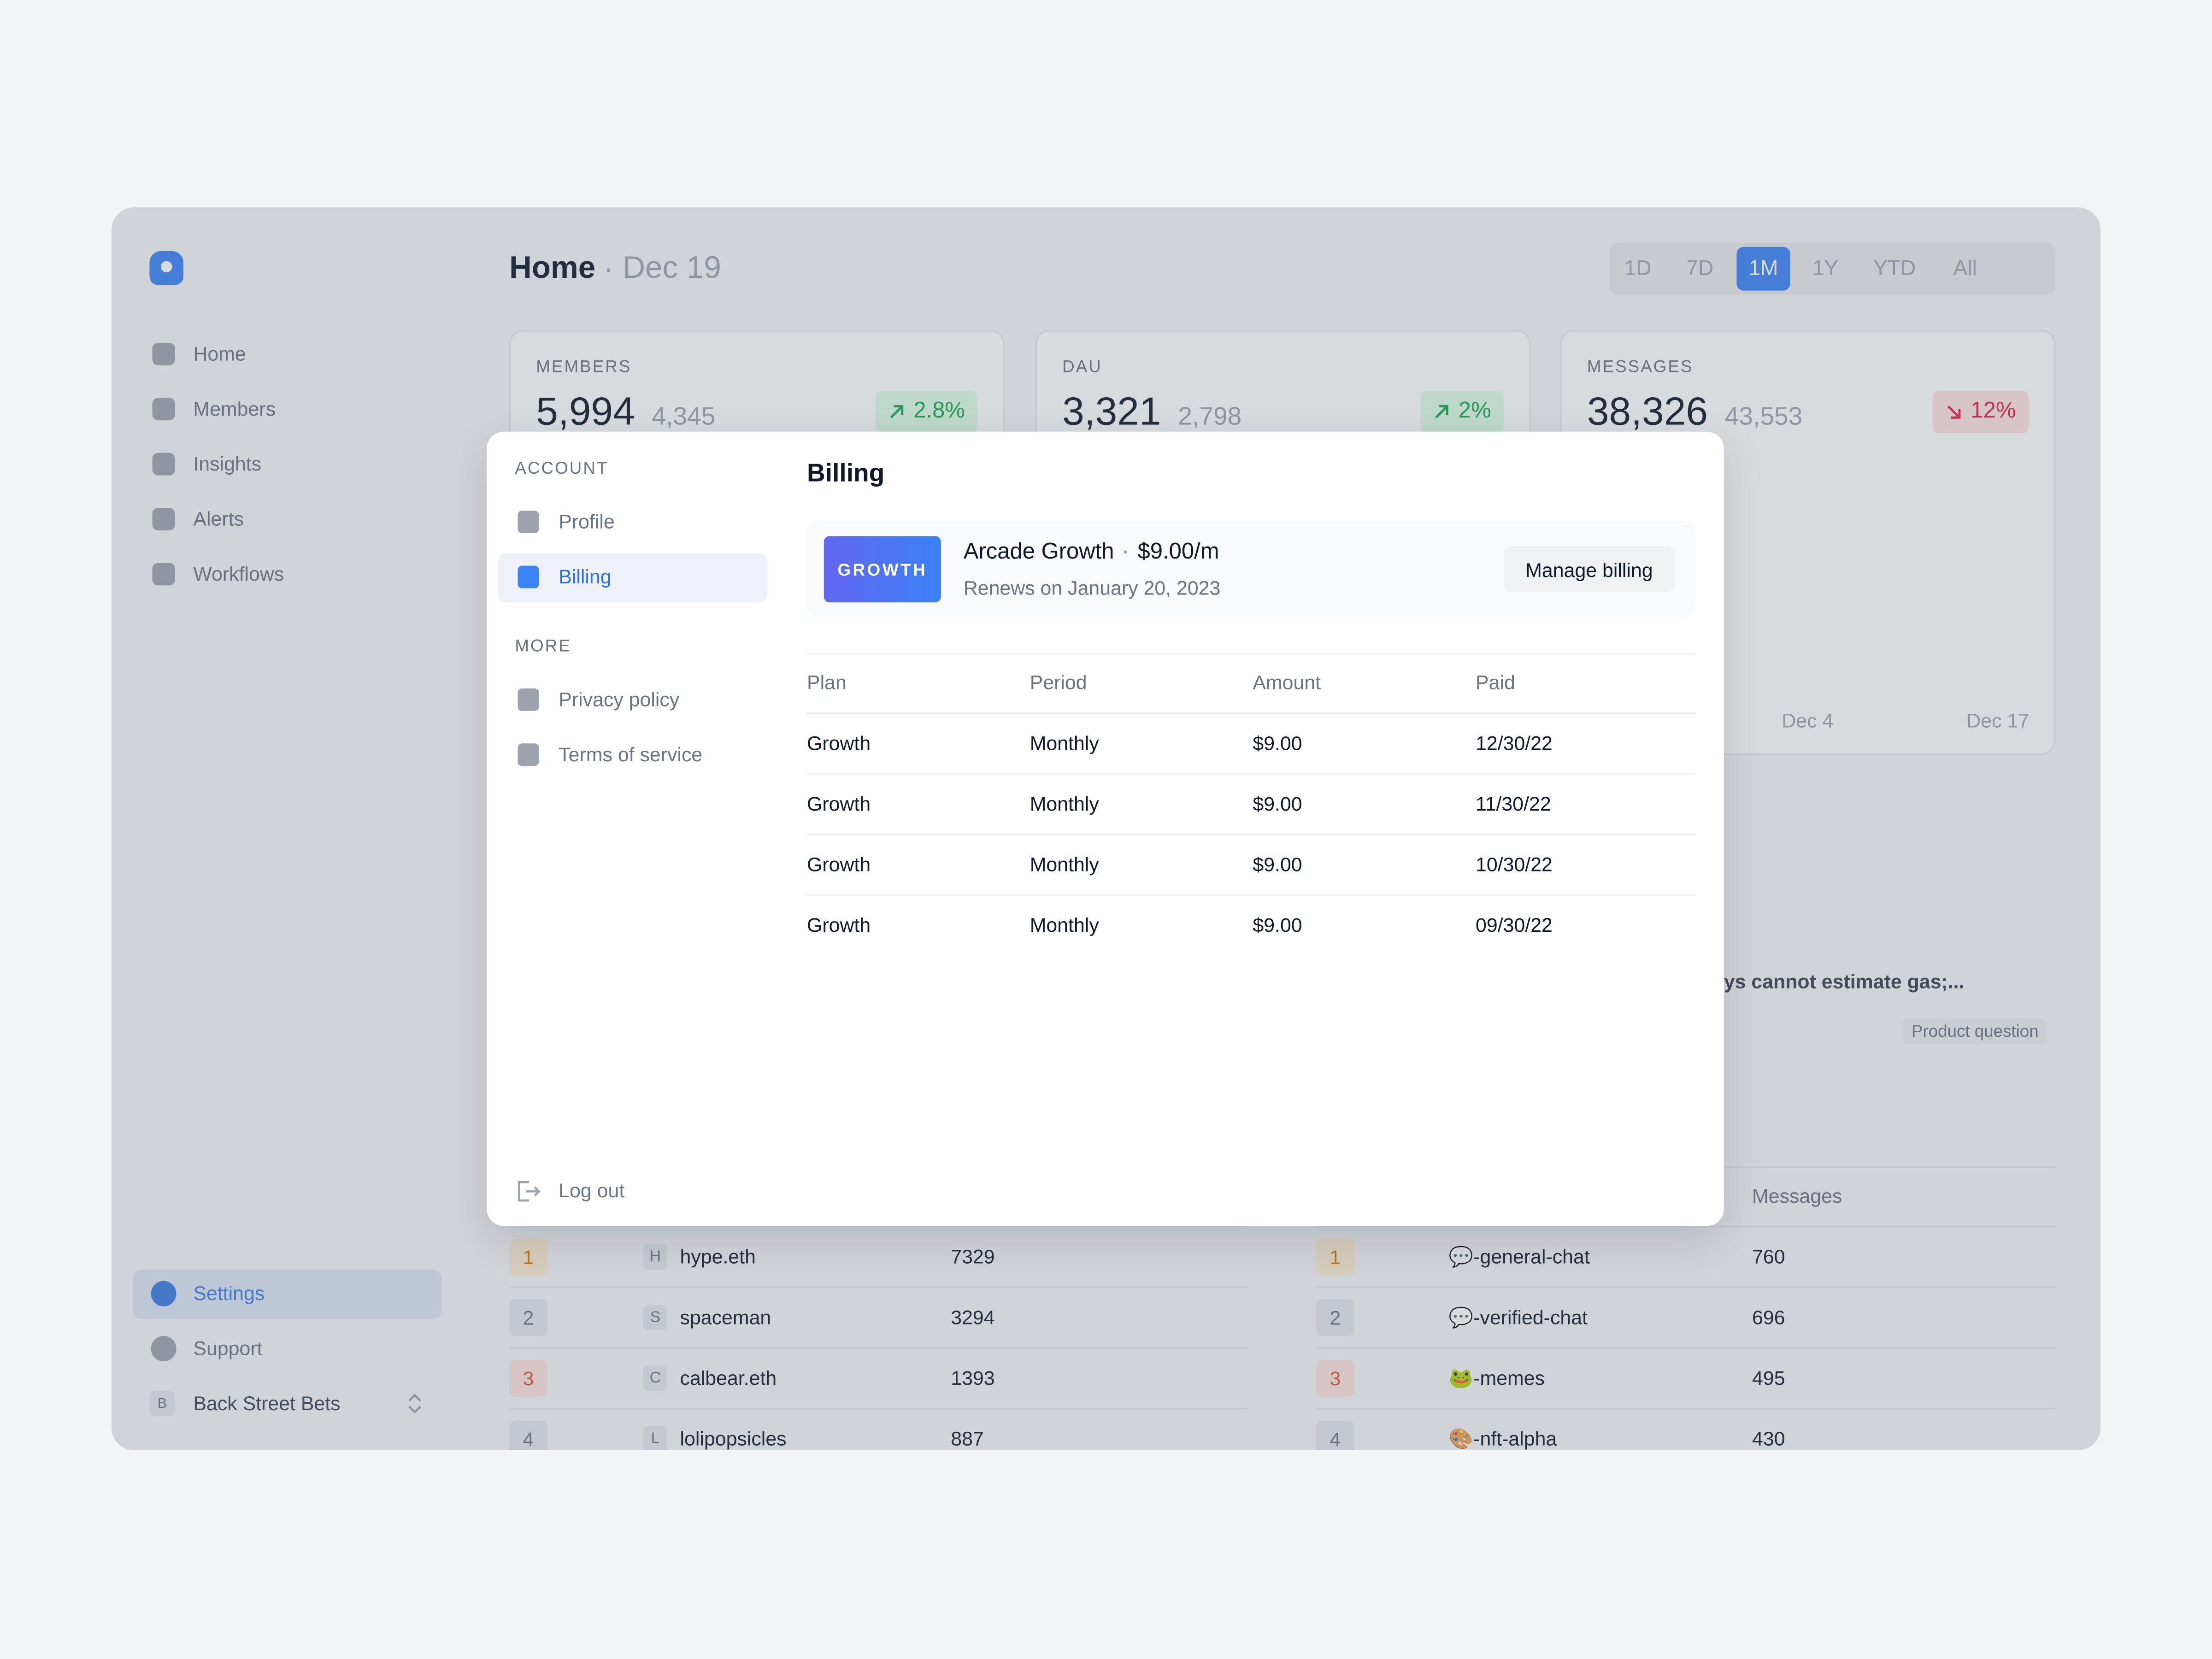  I want to click on column-header: Paid, so click(1495, 682).